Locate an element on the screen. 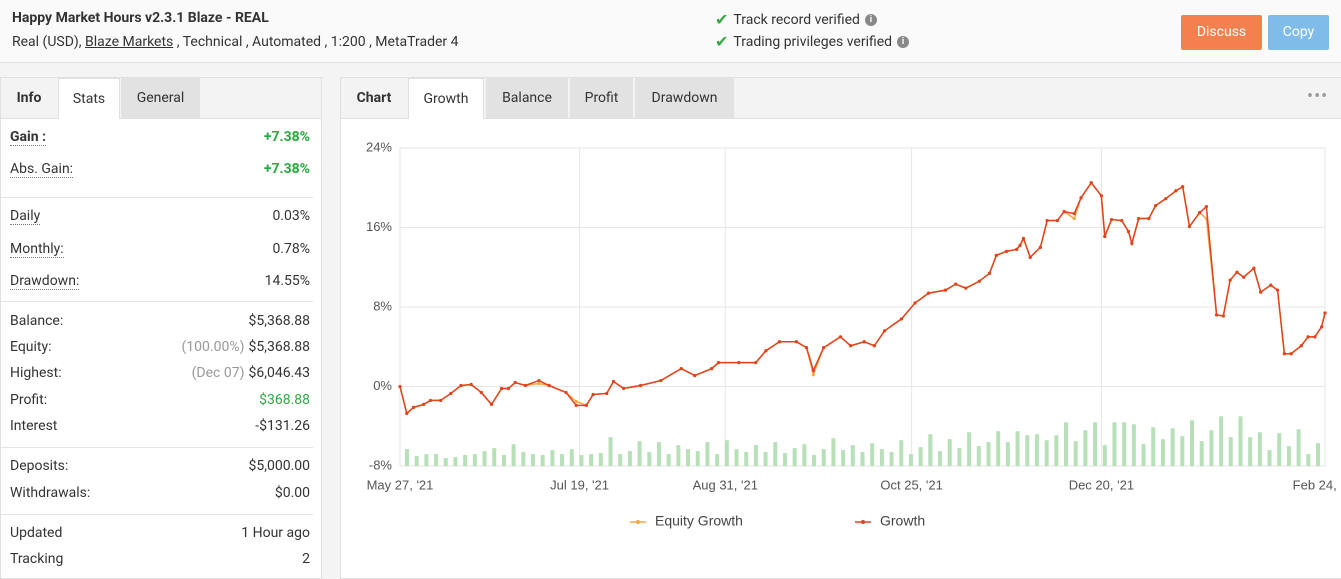 The width and height of the screenshot is (1341, 579). stat-value-wrap: -$131.26 is located at coordinates (282, 426).